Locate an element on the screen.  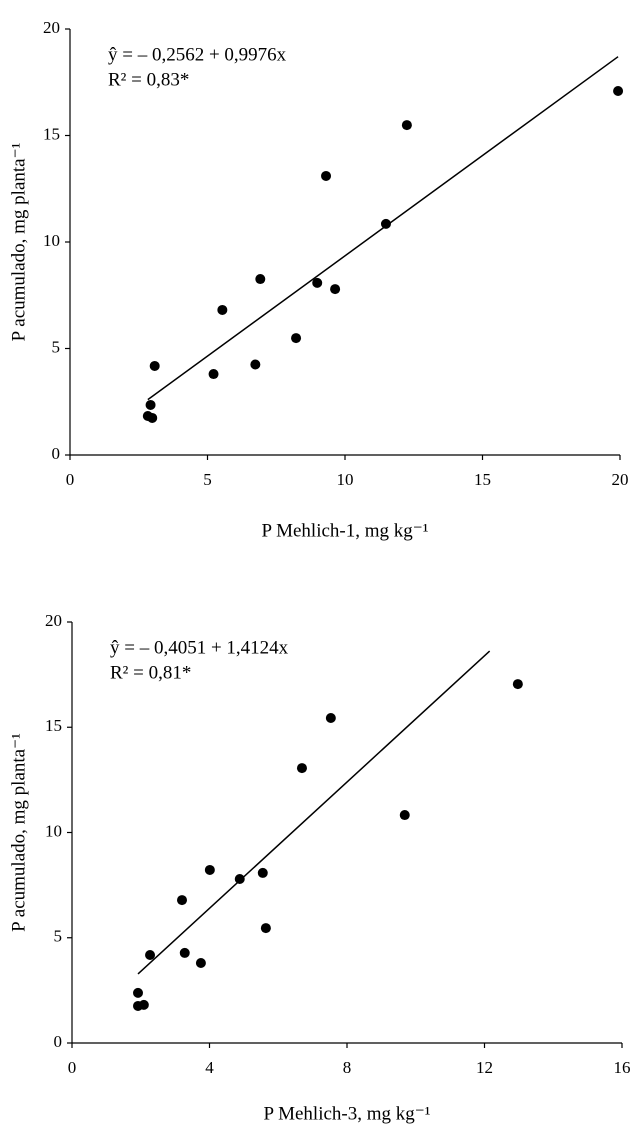
equation: ŷ = – 0,2562 + 0,9976x is located at coordinates (197, 54).